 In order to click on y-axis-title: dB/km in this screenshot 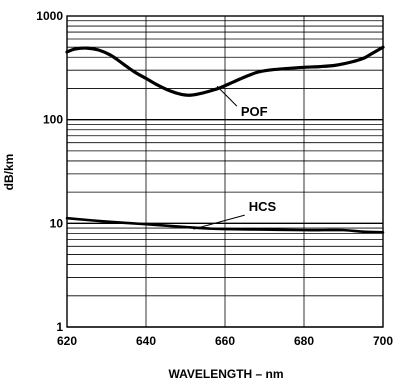, I will do `click(9, 172)`.